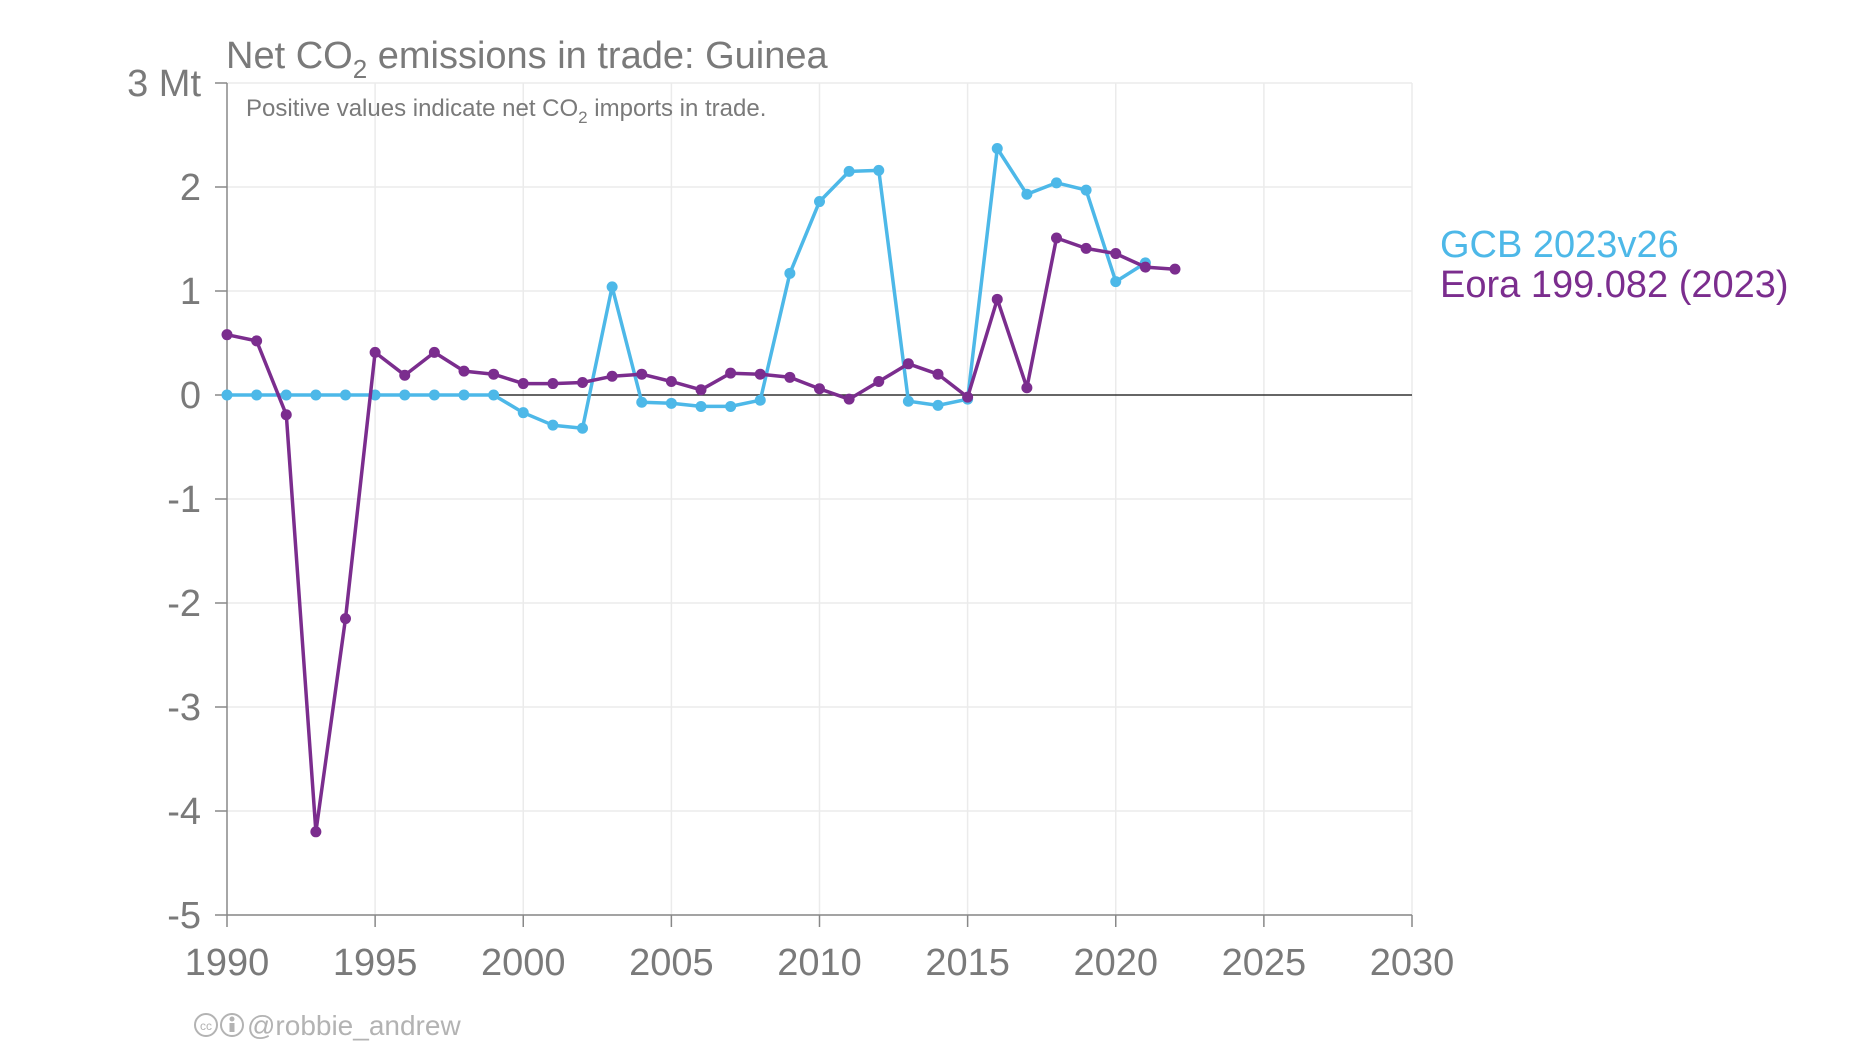  Describe the element at coordinates (232, 1027) in the screenshot. I see `attribution-icon-body` at that location.